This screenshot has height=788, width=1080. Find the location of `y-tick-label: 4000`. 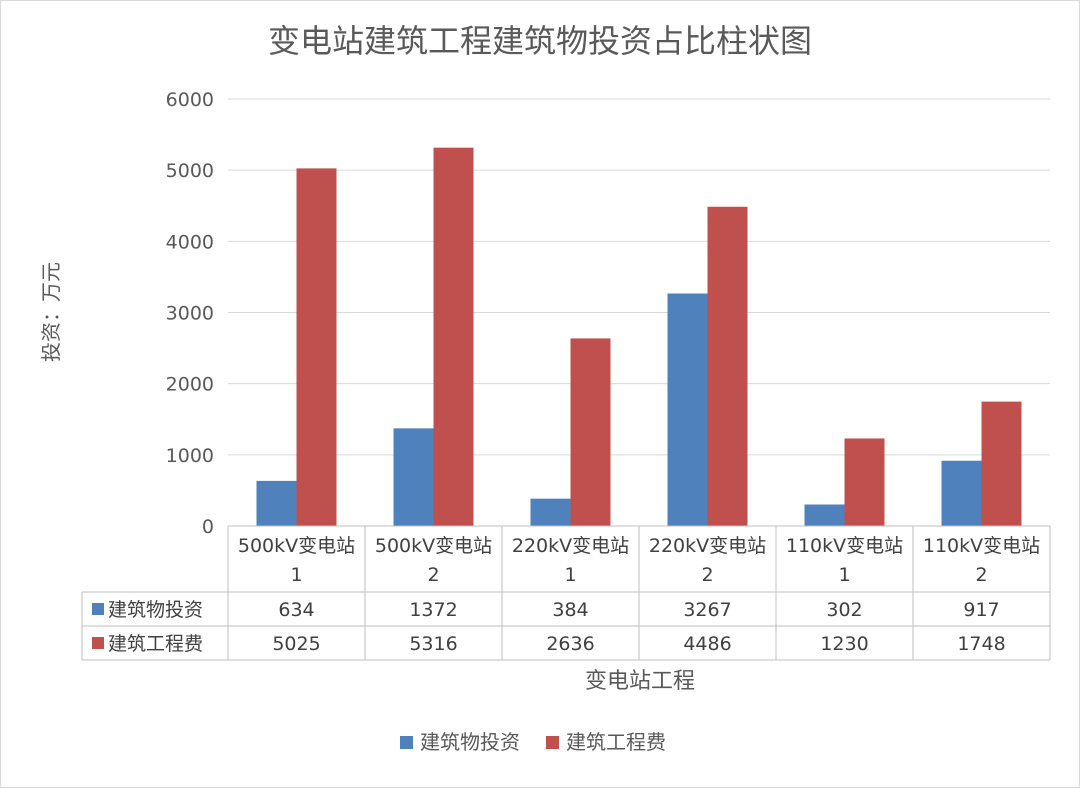

y-tick-label: 4000 is located at coordinates (190, 242).